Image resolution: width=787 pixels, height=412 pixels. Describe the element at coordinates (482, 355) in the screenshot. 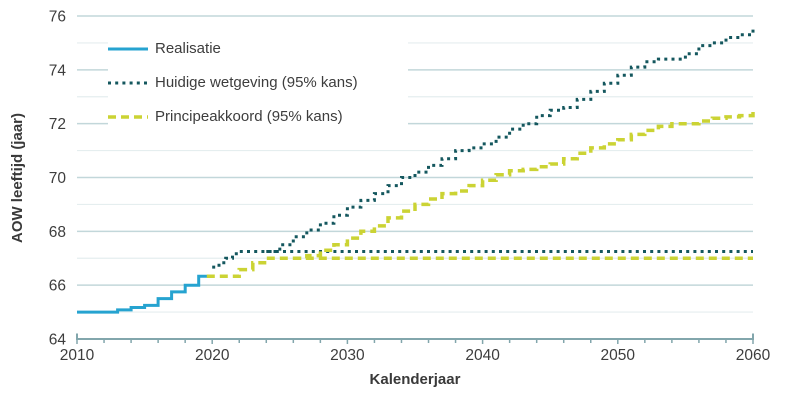

I see `svg-text: 2040` at that location.